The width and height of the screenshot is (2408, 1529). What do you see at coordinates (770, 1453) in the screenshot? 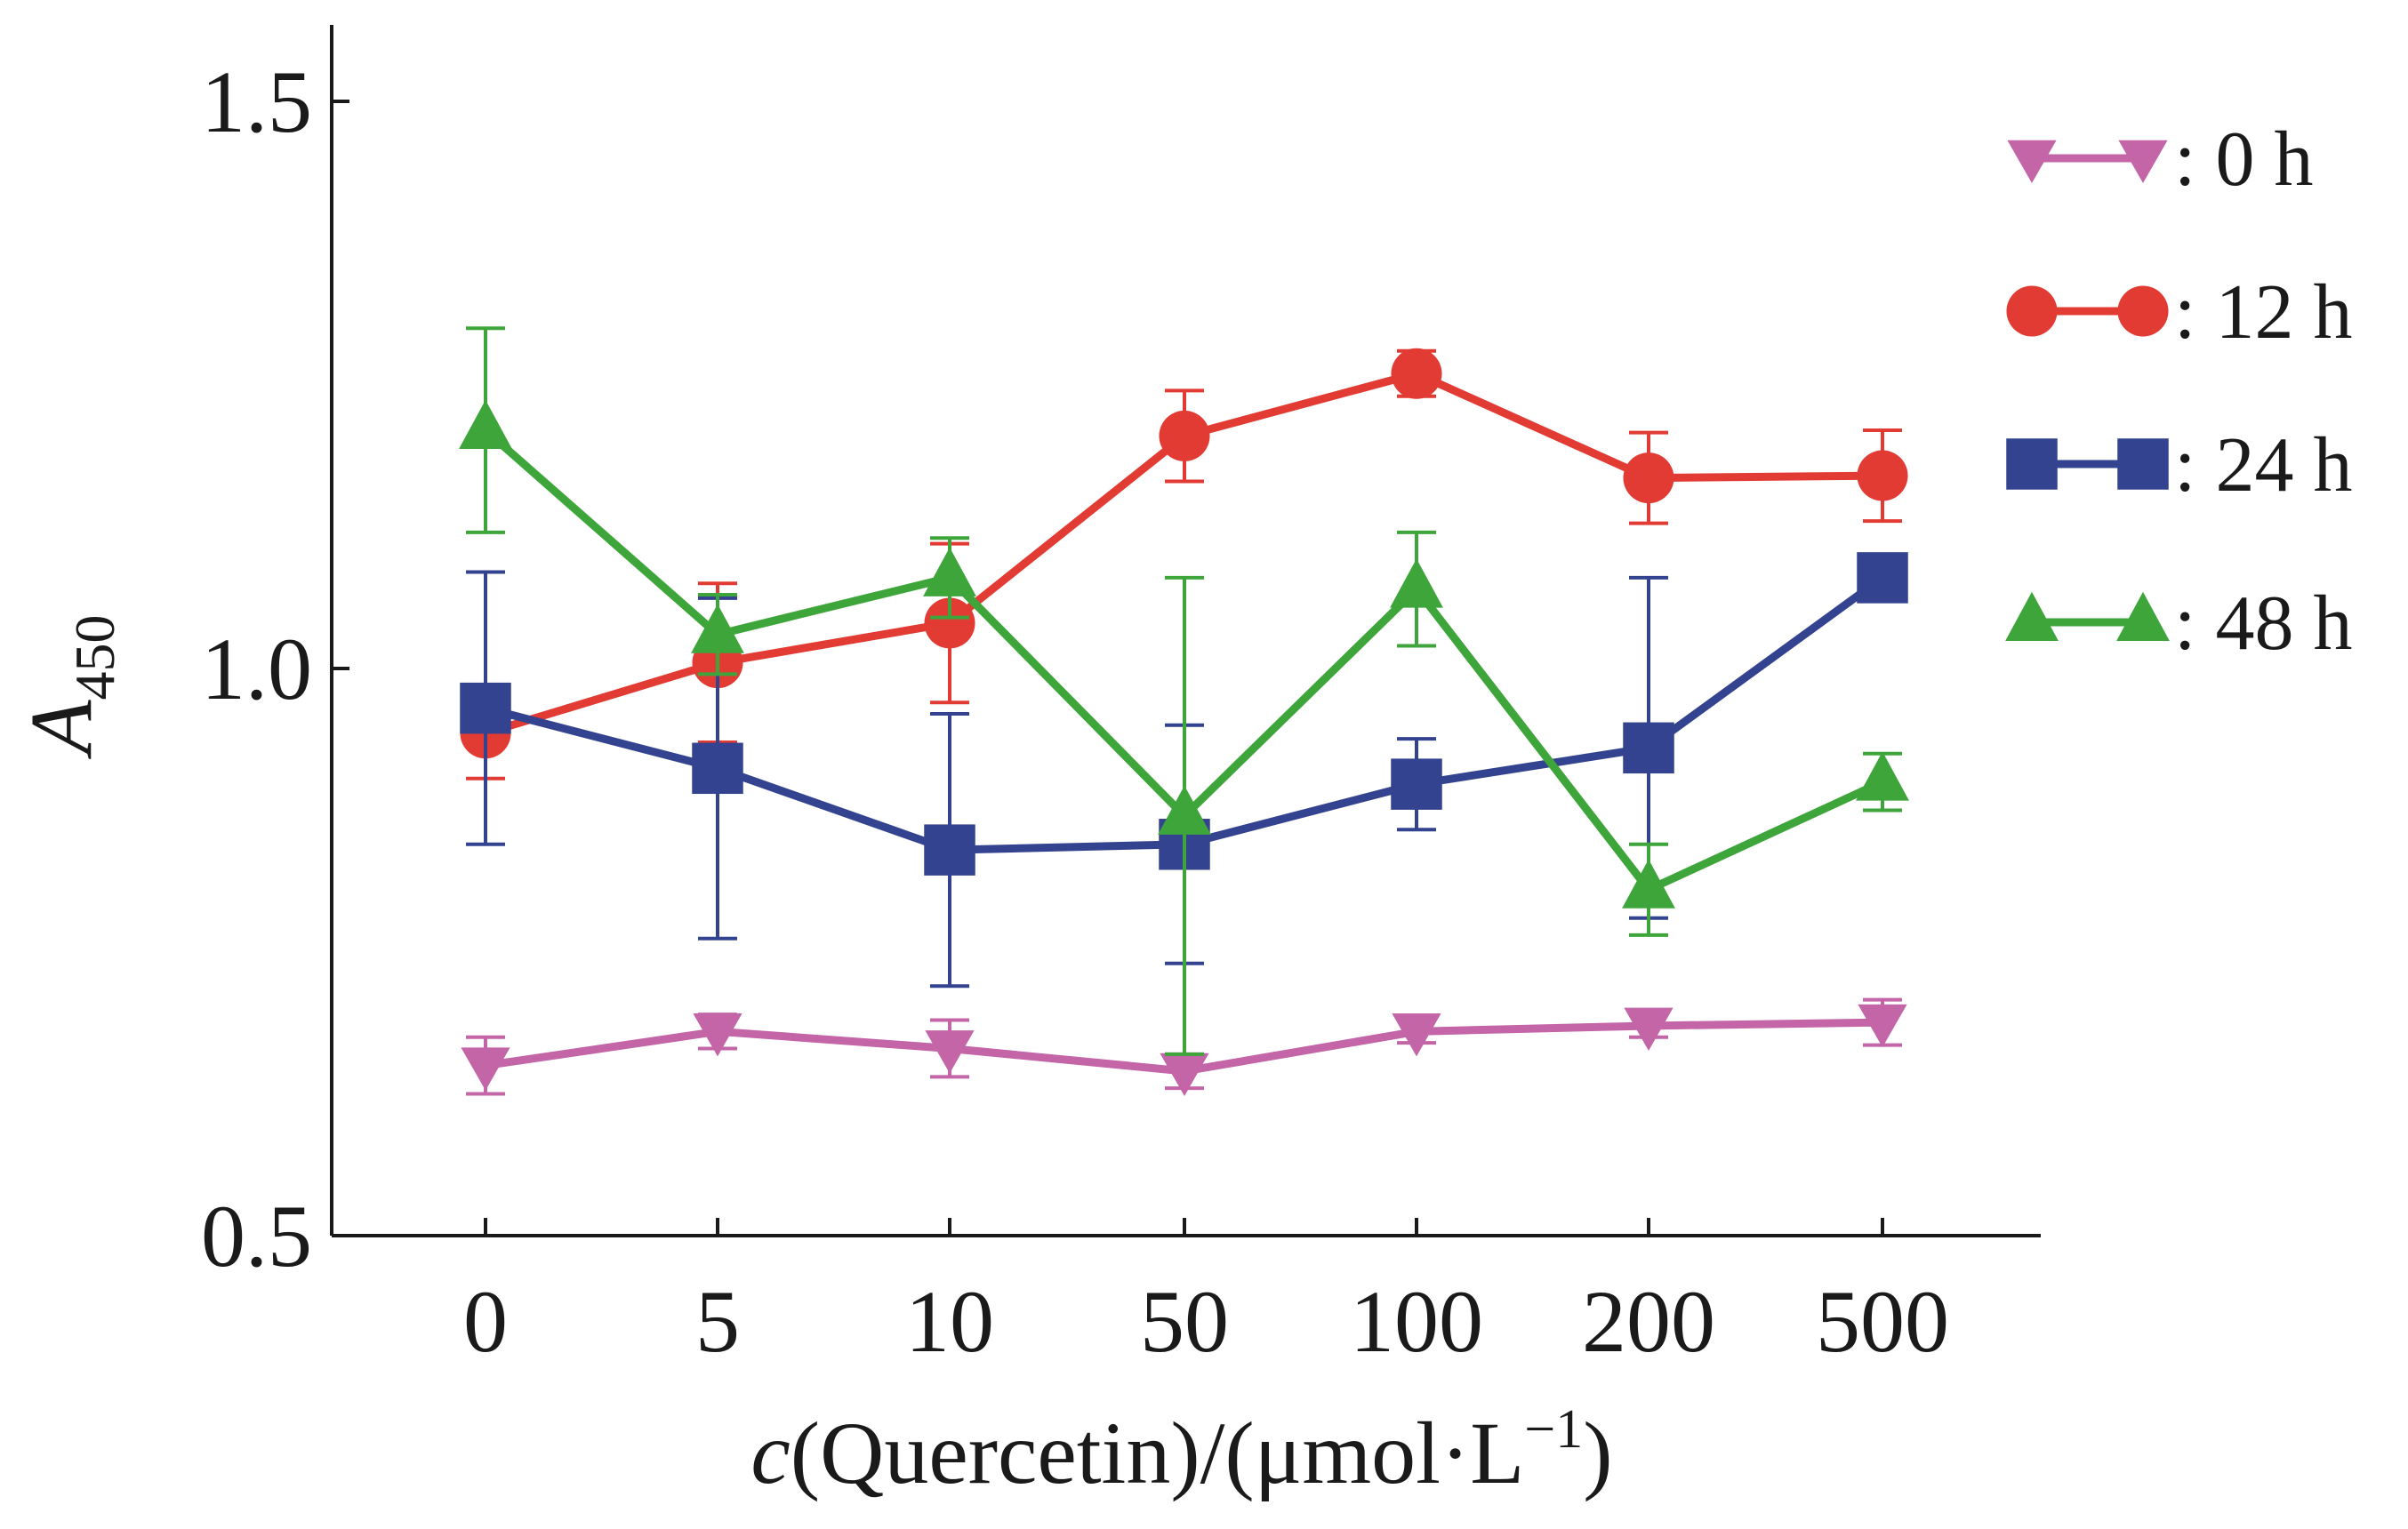
I see `x-axis-title-italic: c` at bounding box center [770, 1453].